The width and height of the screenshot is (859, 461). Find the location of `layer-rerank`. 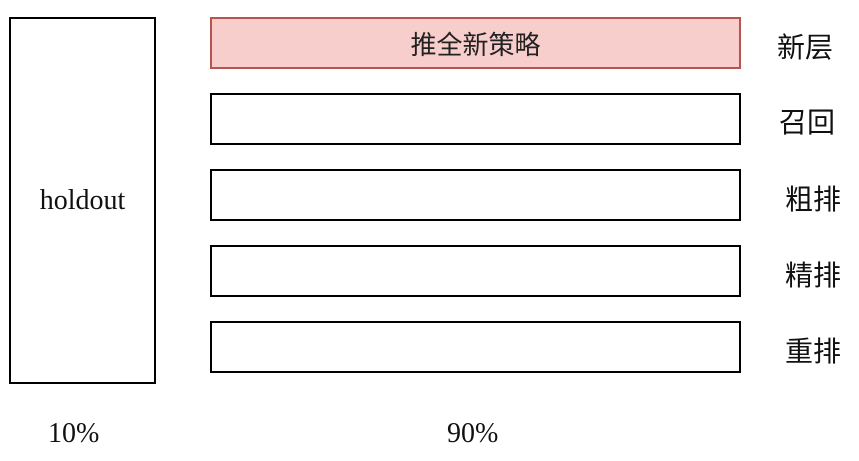

layer-rerank is located at coordinates (475, 347).